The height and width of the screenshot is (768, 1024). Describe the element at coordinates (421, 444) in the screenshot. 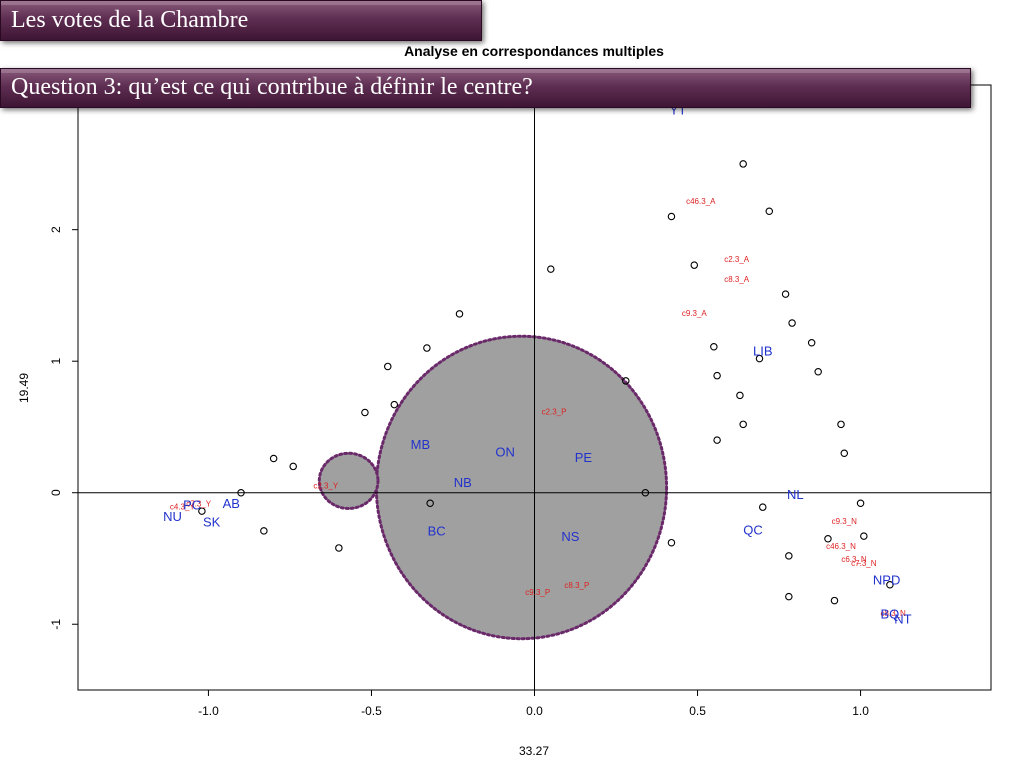

I see `group-label: MB` at that location.